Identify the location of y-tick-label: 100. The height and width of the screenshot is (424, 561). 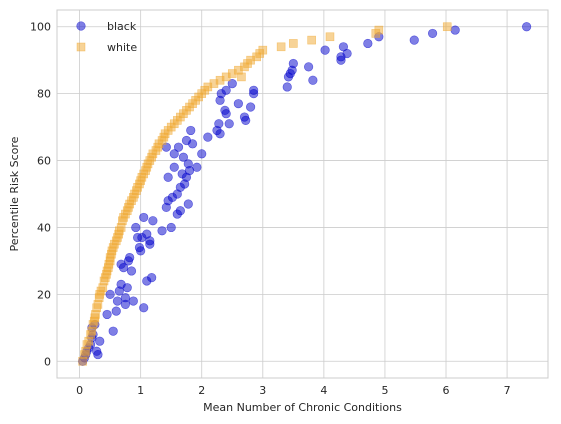
(40, 27).